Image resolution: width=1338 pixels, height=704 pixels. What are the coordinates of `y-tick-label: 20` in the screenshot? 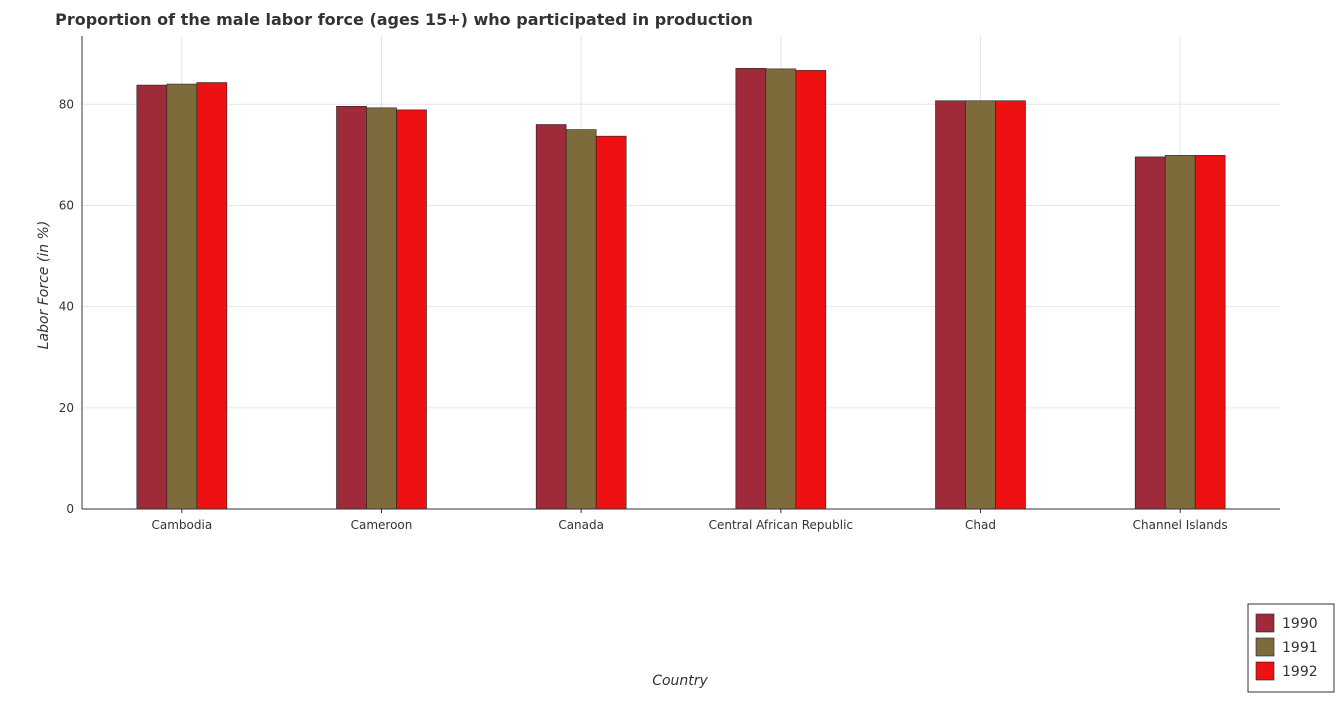 It's located at (66, 408).